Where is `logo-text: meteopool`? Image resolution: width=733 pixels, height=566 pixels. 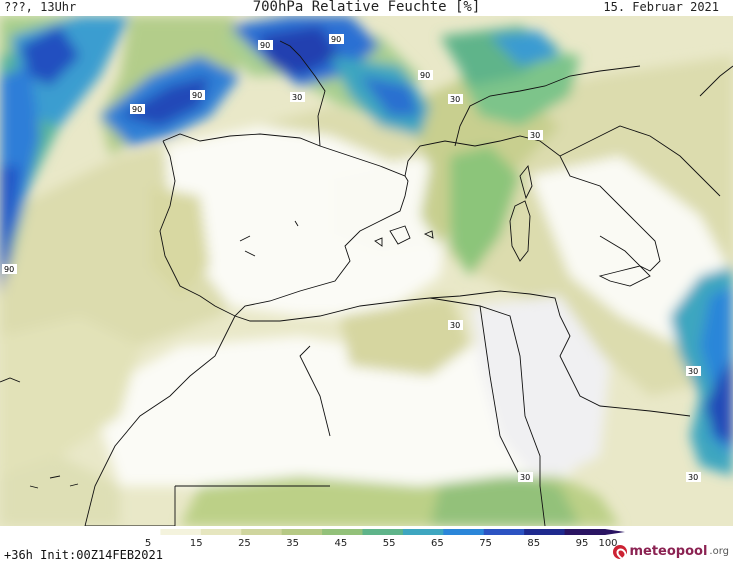
logo-text: meteopool is located at coordinates (668, 551).